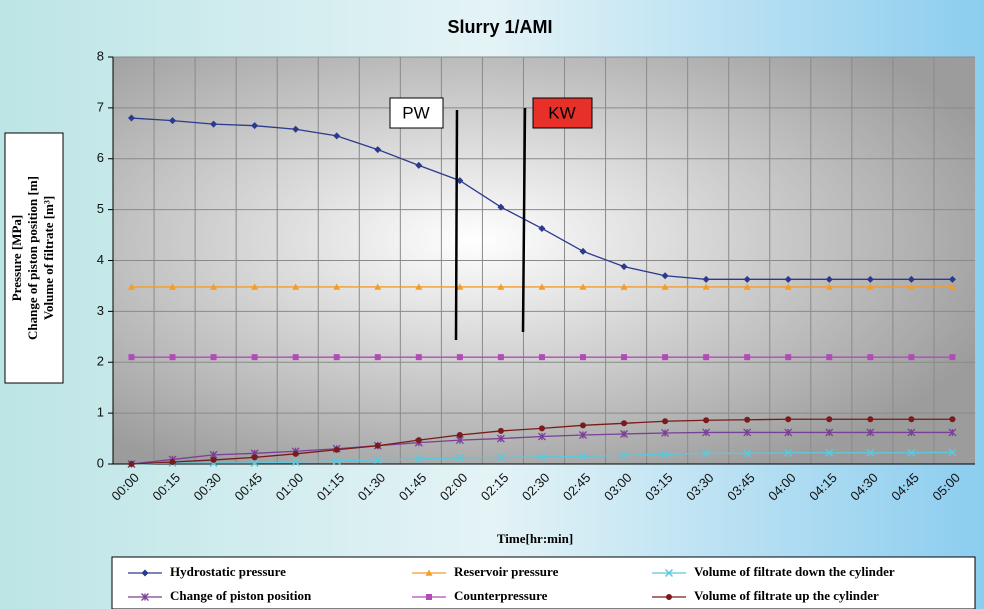  Describe the element at coordinates (786, 595) in the screenshot. I see `legend-label: Volume of filtrate up the cylinder` at that location.